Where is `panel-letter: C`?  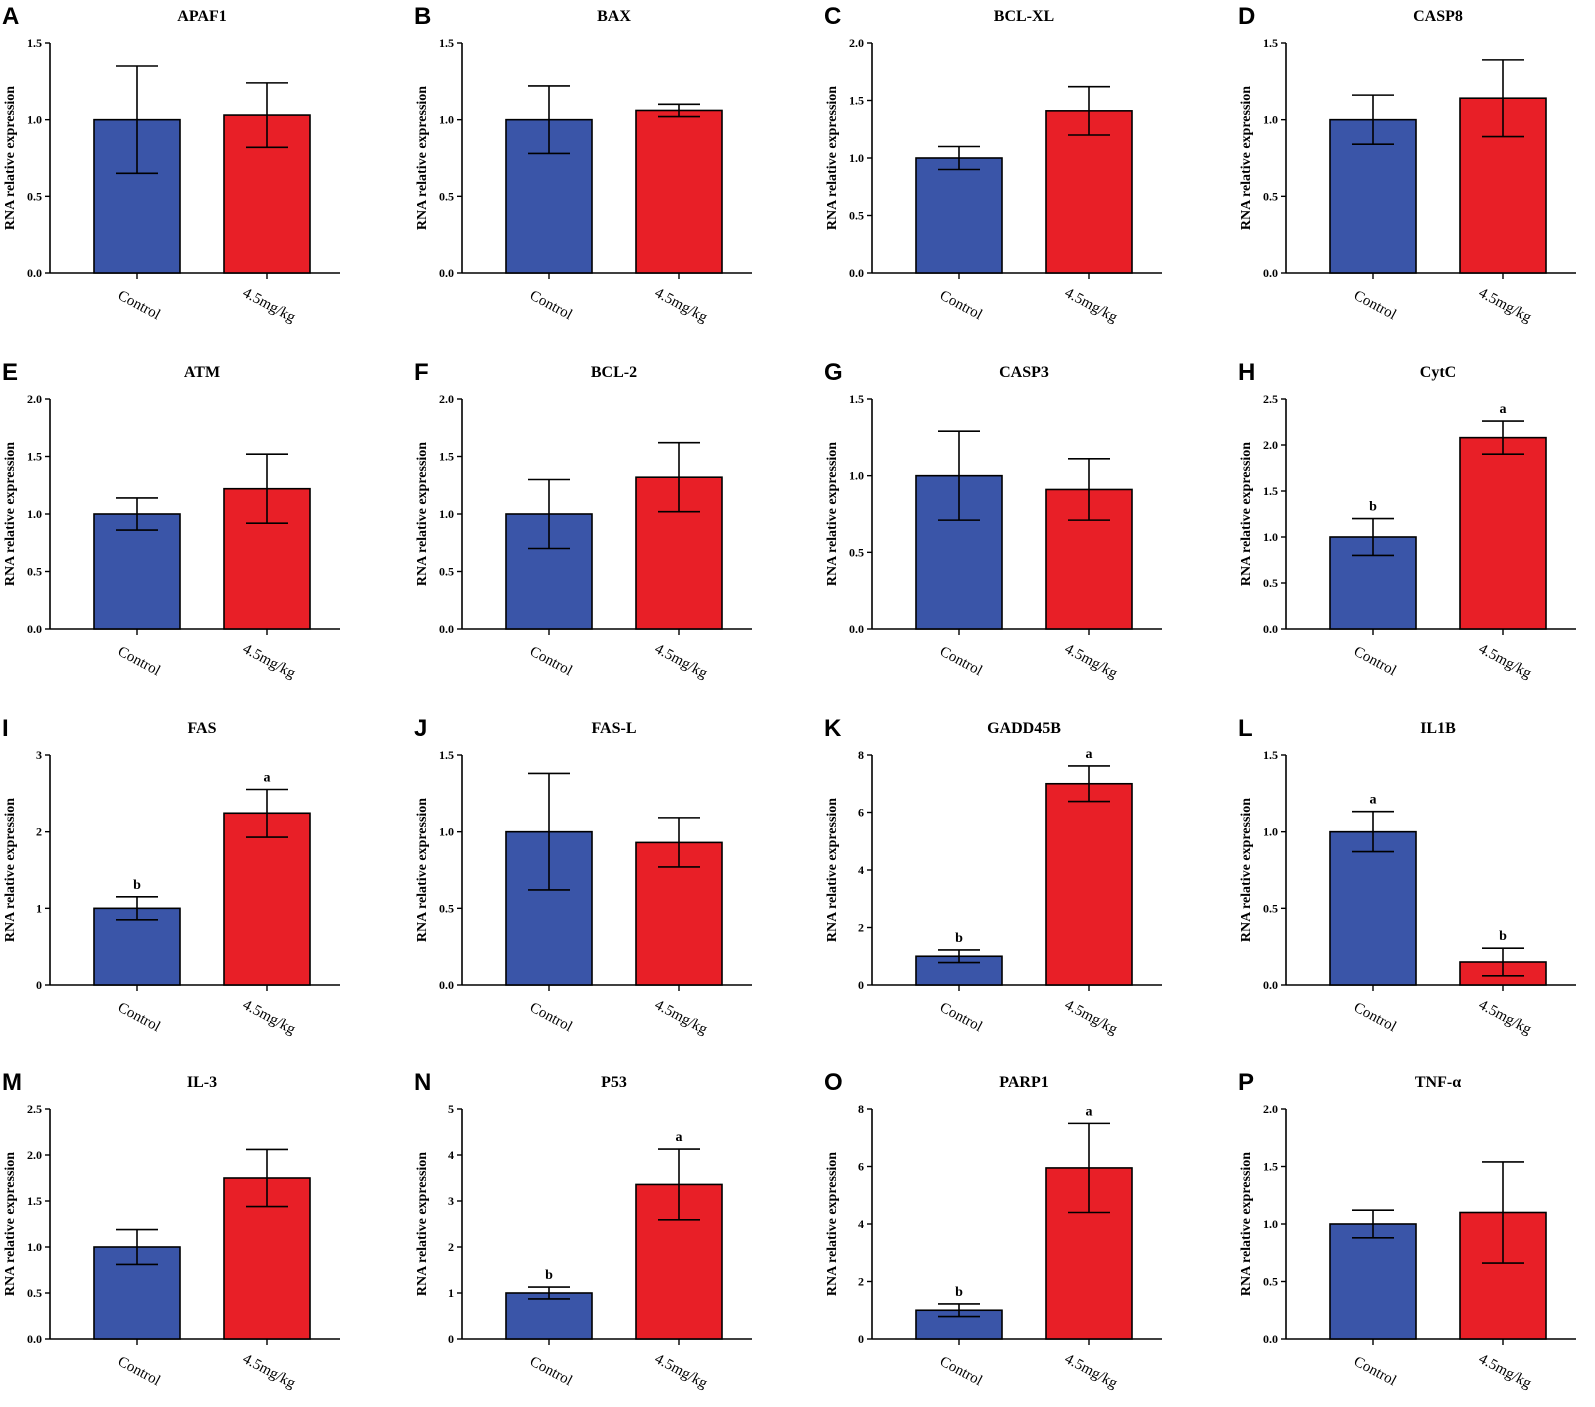 panel-letter: C is located at coordinates (832, 16).